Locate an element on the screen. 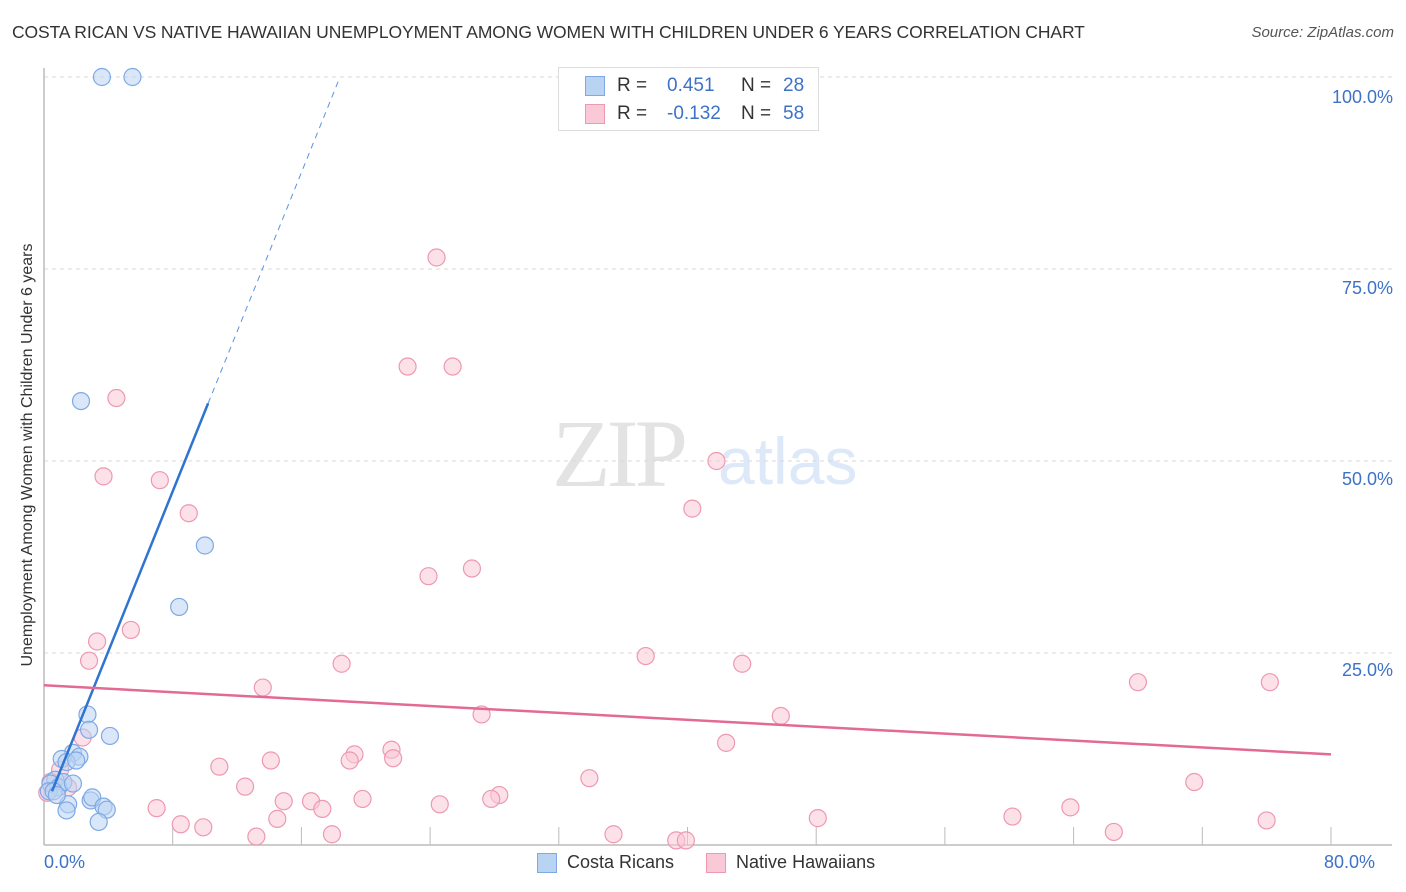  series-legend: Costa Ricans Native Hawaiians is located at coordinates (722, 862).